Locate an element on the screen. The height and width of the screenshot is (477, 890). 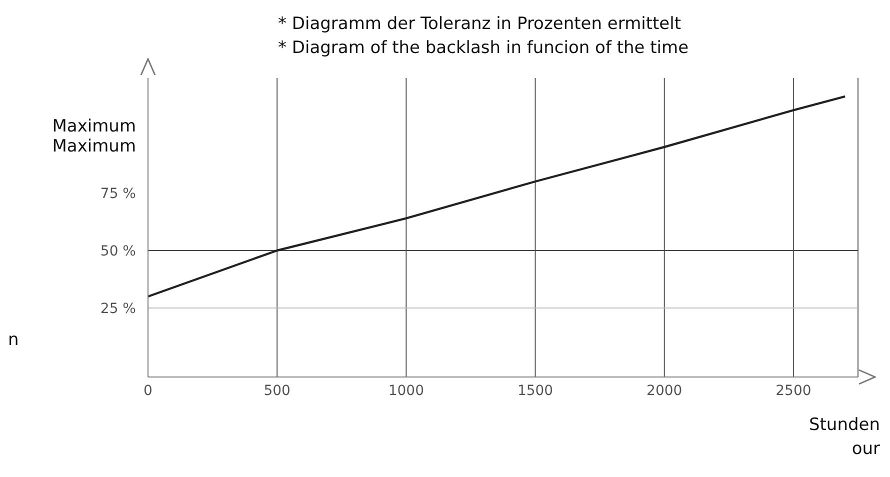
y-tick-label: Maximum Maximum is located at coordinates (94, 136).